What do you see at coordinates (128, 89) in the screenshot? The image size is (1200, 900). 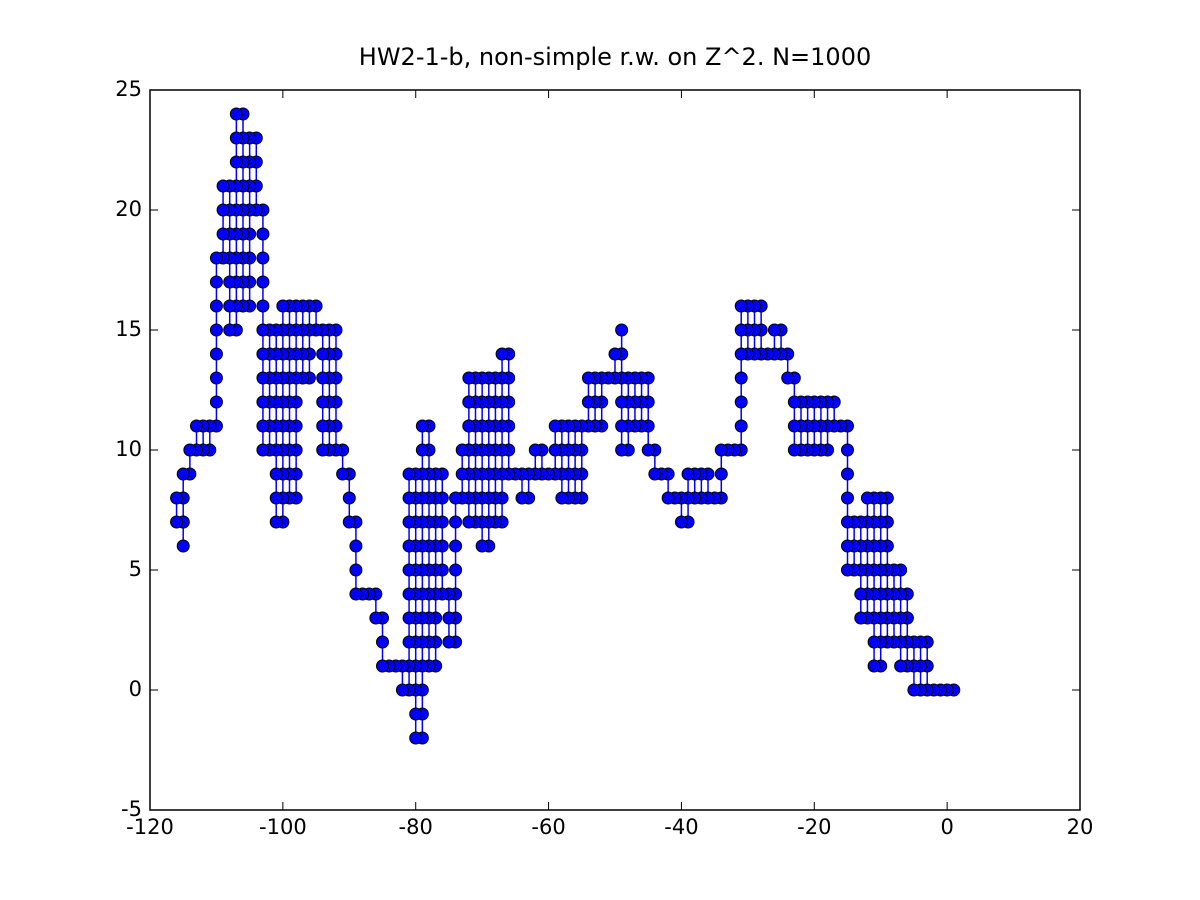 I see `y-tick-label: 25` at bounding box center [128, 89].